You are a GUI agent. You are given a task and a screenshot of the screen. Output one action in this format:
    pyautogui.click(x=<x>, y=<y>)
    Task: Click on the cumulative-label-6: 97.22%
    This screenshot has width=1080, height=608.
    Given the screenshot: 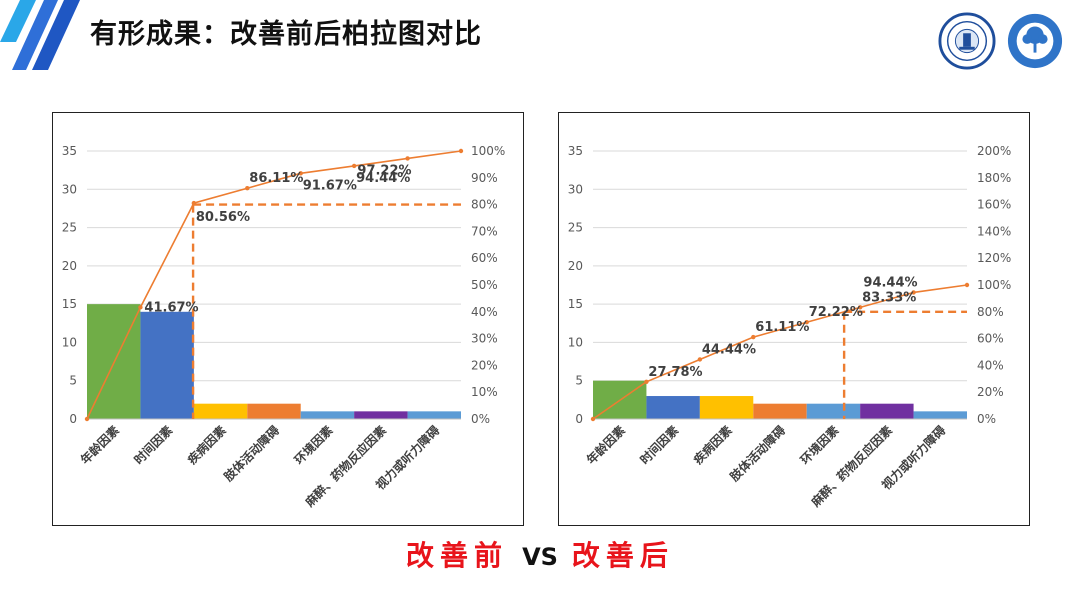 What is the action you would take?
    pyautogui.click(x=384, y=170)
    